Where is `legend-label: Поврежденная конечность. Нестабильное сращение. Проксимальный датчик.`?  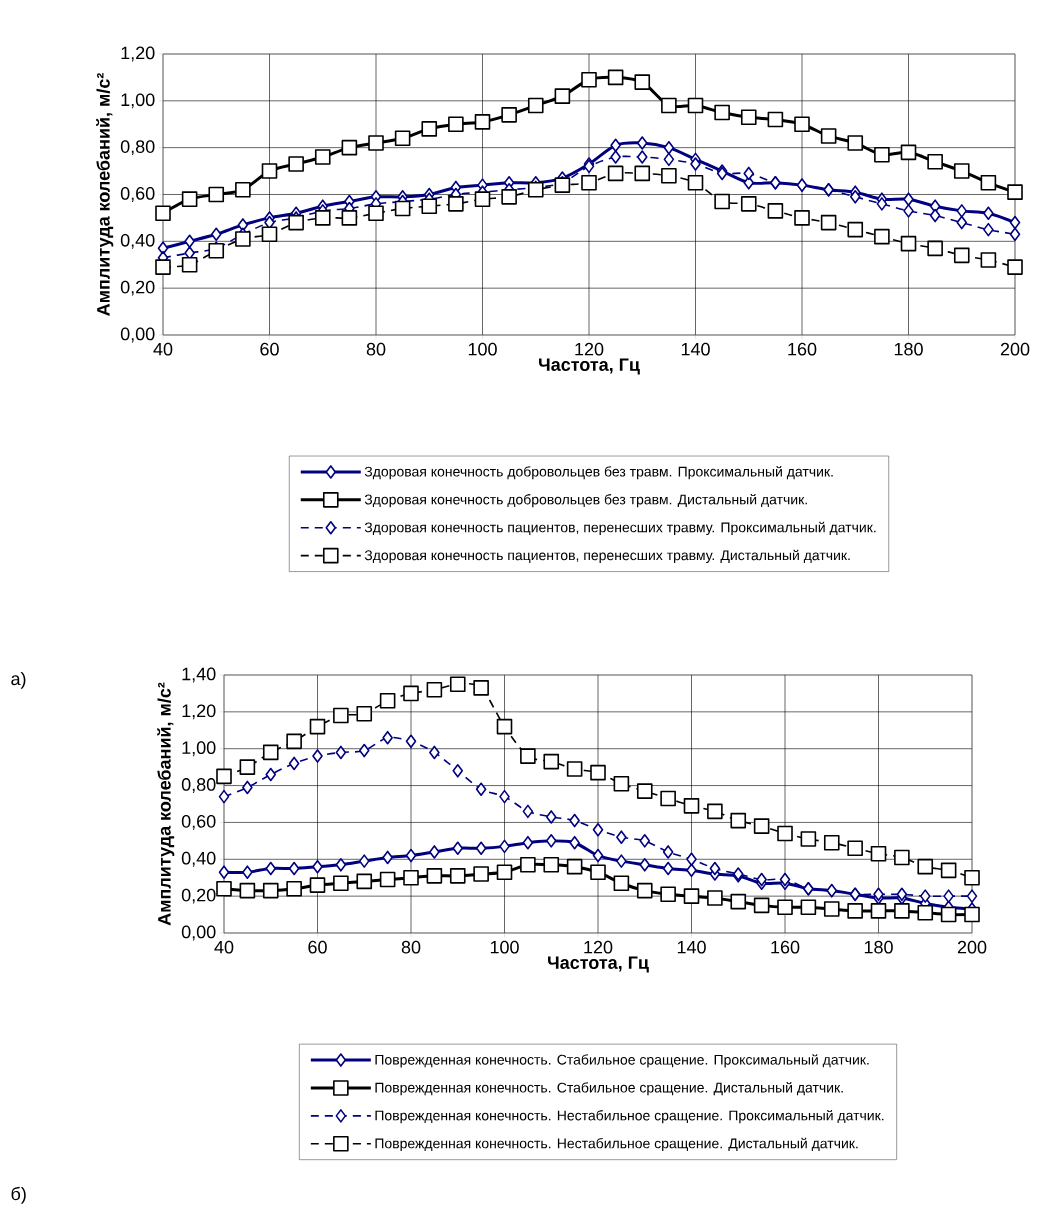 legend-label: Поврежденная конечность. Нестабильное сращение. Проксимальный датчик. is located at coordinates (629, 1116).